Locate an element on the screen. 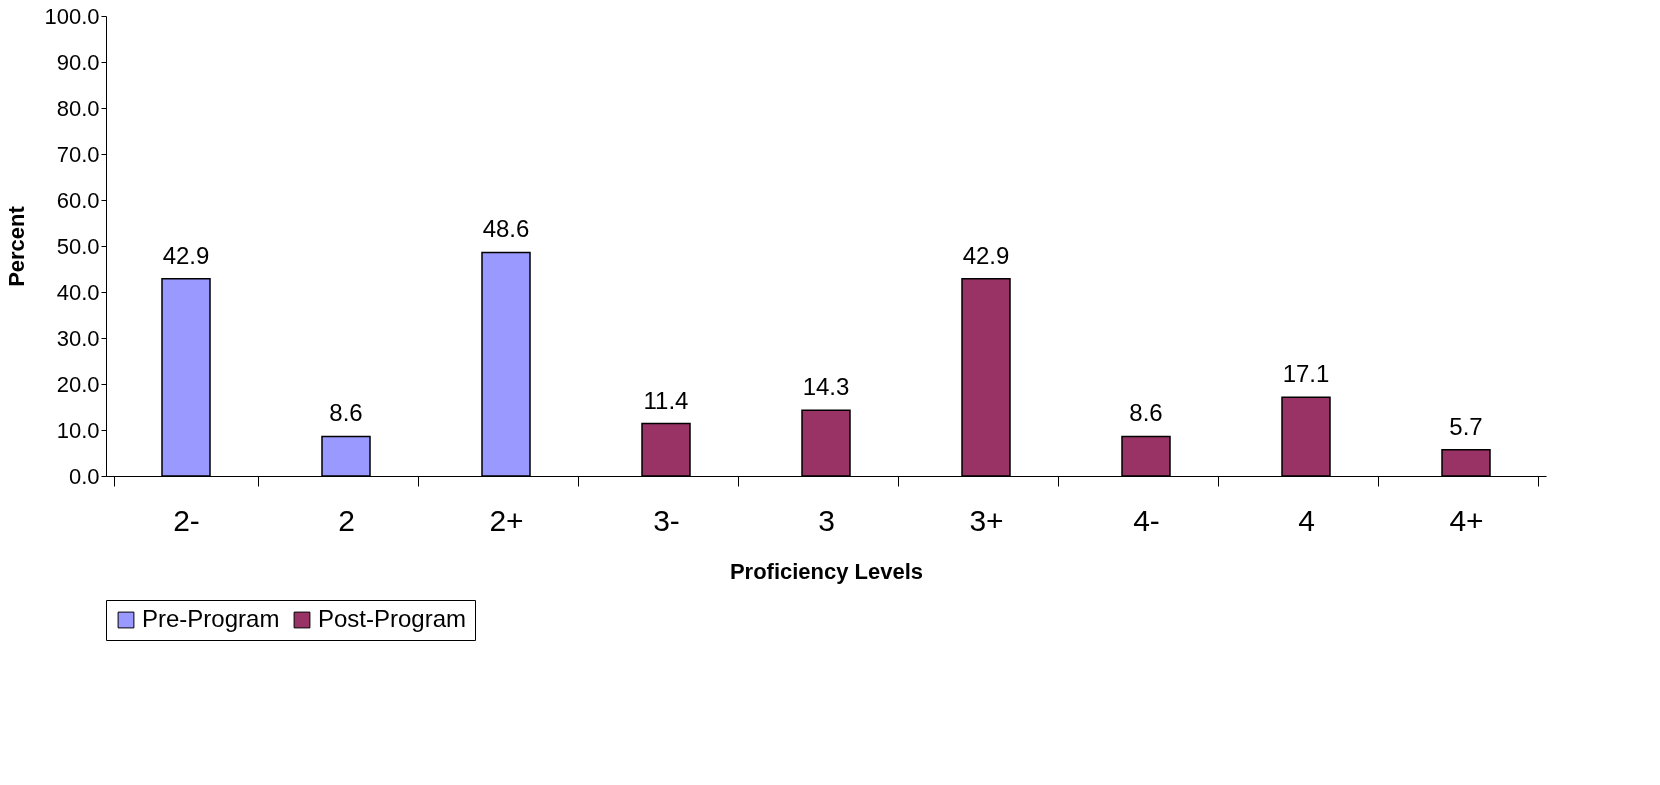 This screenshot has height=785, width=1660. y-tick-label: 0.0 is located at coordinates (84, 476).